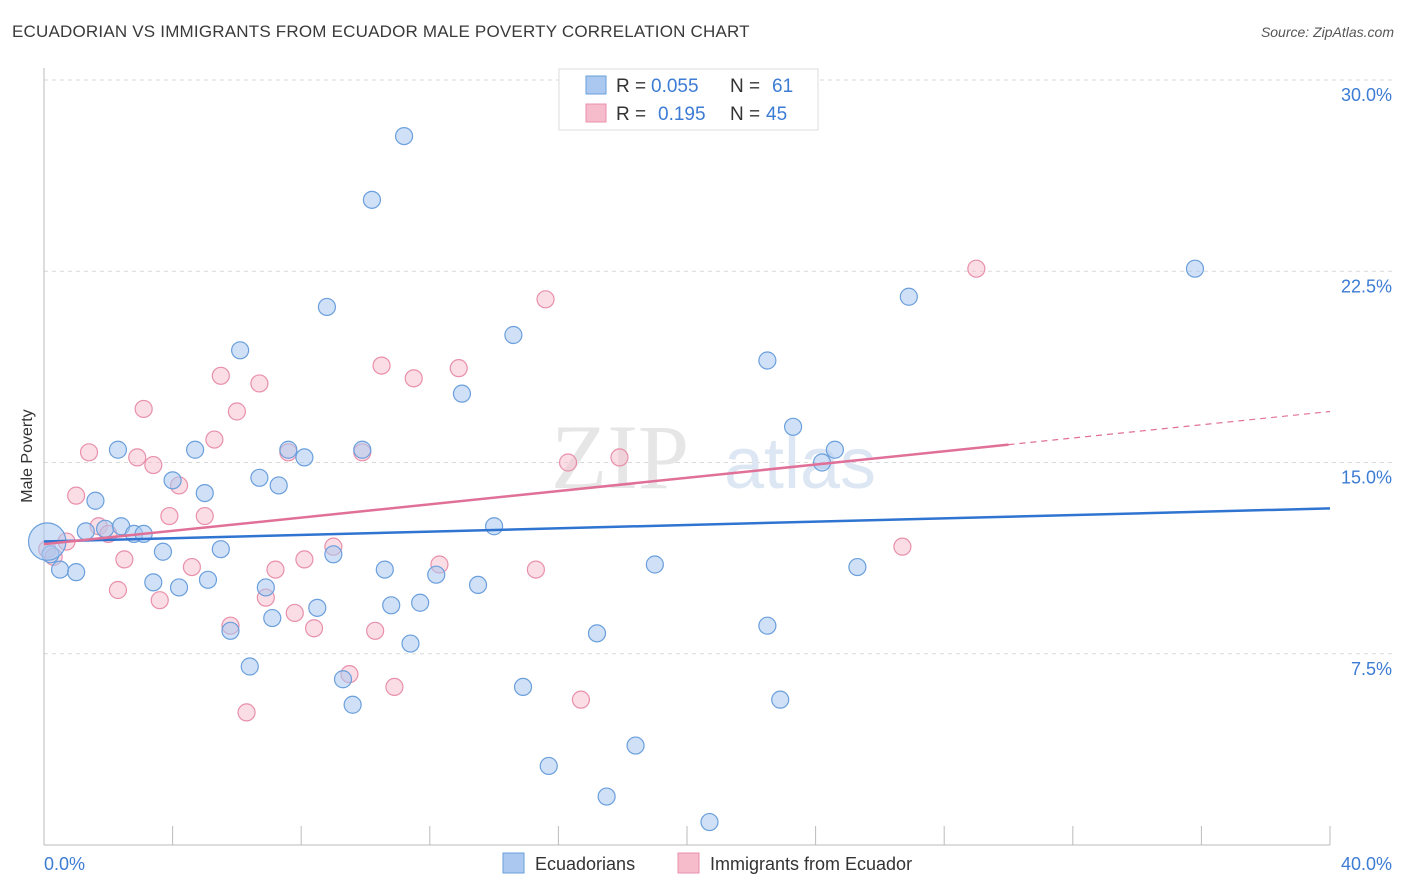  What do you see at coordinates (1366, 864) in the screenshot?
I see `x-tick-label: 40.0%` at bounding box center [1366, 864].